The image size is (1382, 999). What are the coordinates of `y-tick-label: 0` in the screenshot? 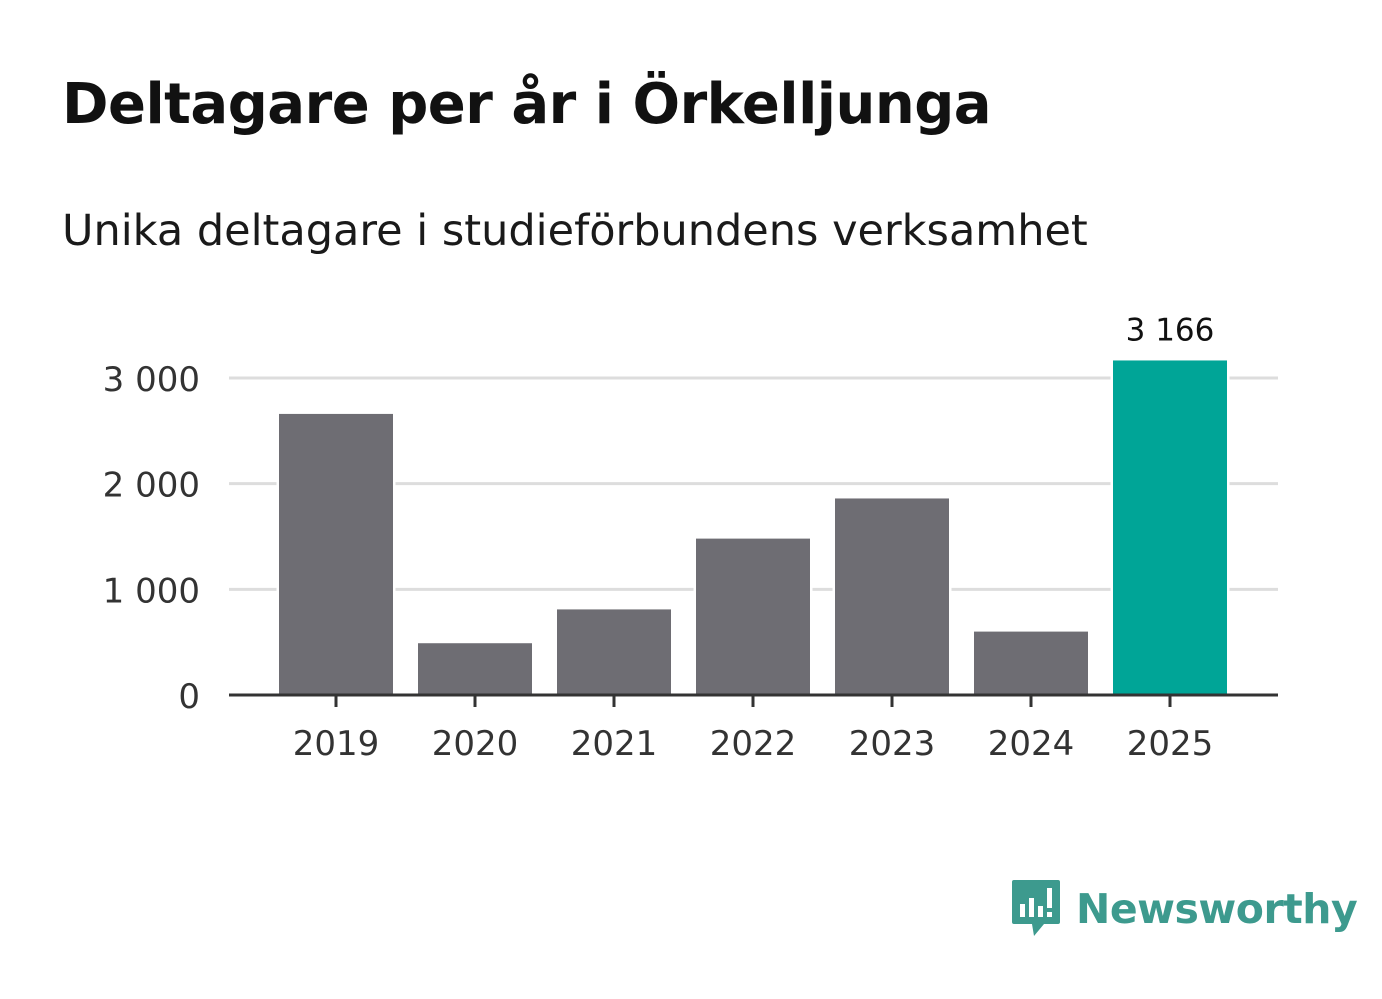 It's located at (189, 697).